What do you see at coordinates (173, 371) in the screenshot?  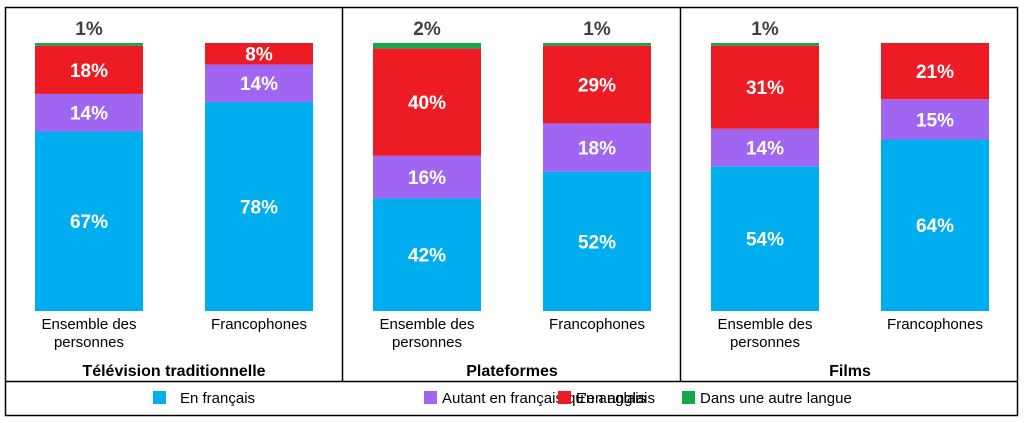 I see `panel-title: Télévision traditionnelle` at bounding box center [173, 371].